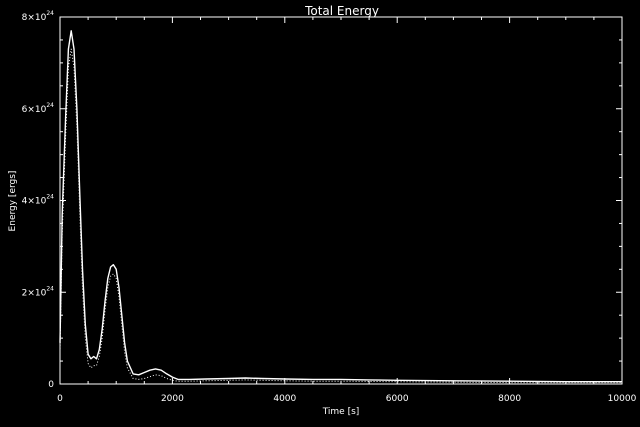 The height and width of the screenshot is (427, 640). Describe the element at coordinates (38, 16) in the screenshot. I see `y-tick-label: 8×10²⁴` at that location.